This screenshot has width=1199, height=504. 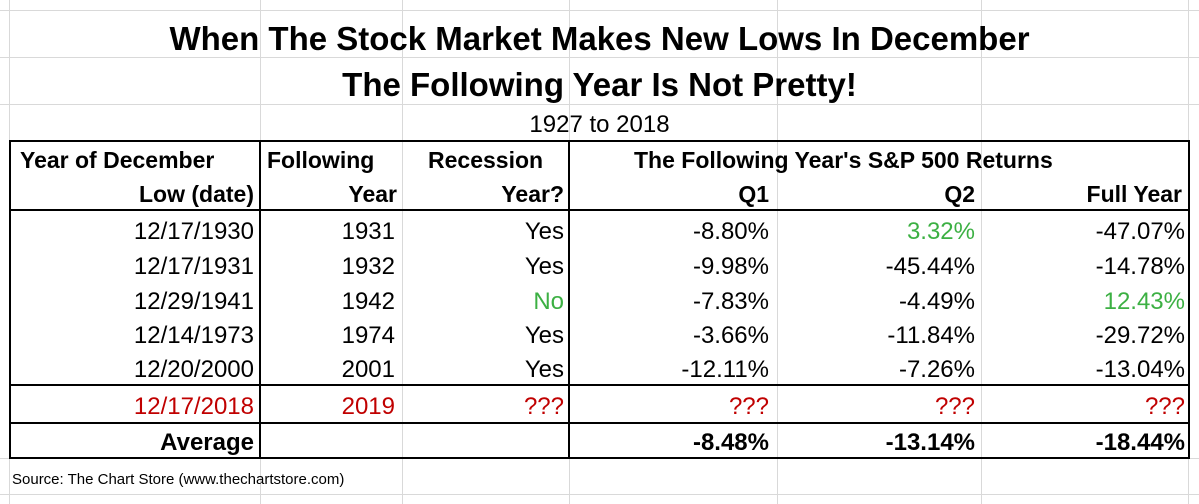 I want to click on cell-q1: -9.98%, so click(x=730, y=266).